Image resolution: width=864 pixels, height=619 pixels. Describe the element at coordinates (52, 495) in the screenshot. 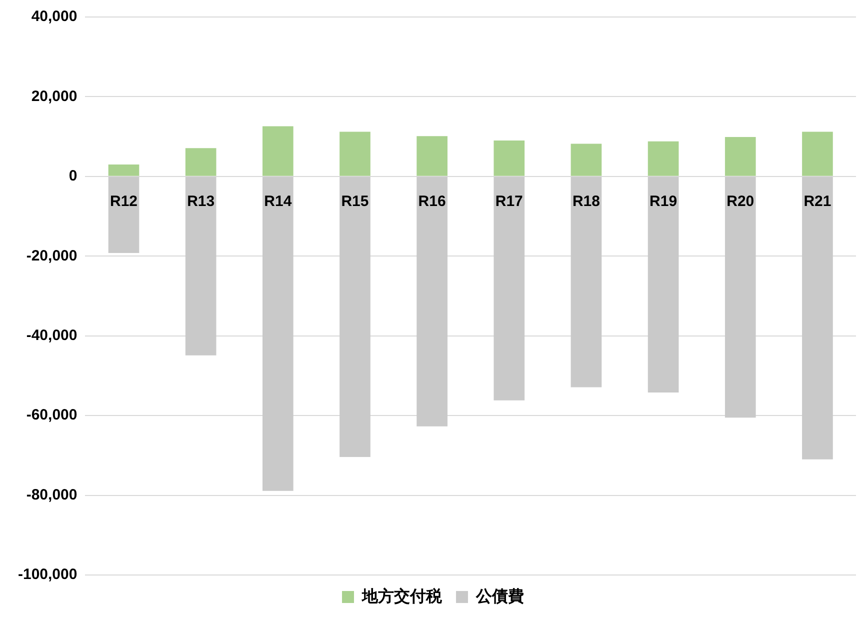

I see `y-tick-label: -80,000` at that location.